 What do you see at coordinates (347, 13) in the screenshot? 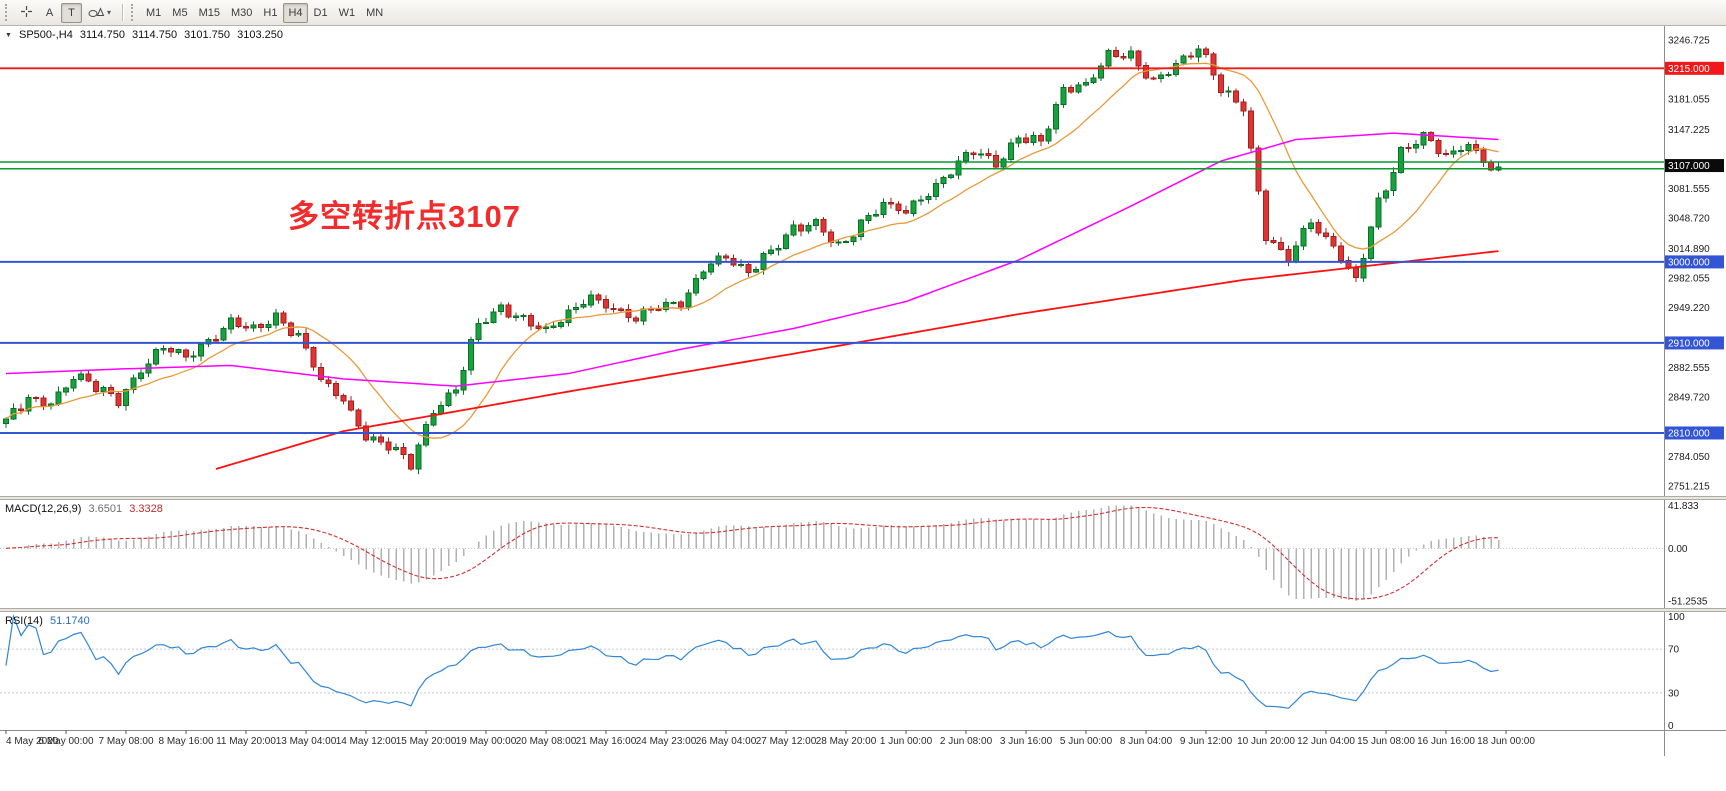
I see `timeframe-w1: W1` at bounding box center [347, 13].